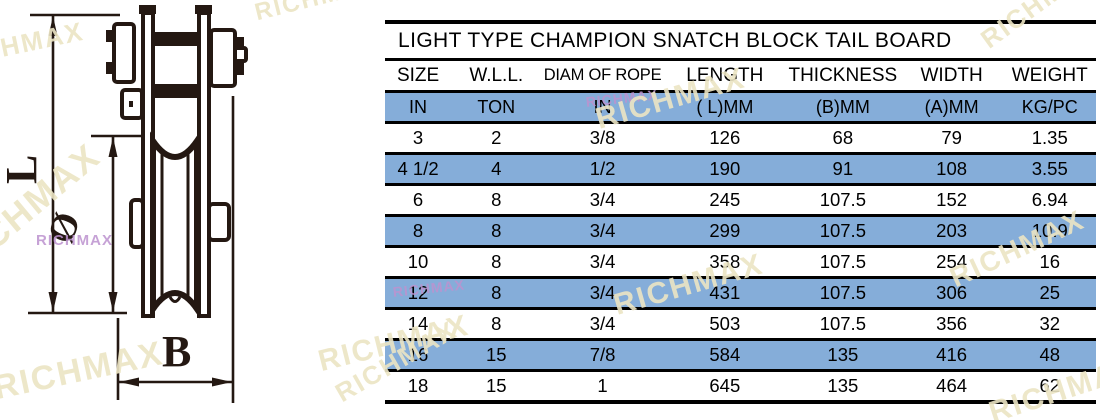 This screenshot has width=1100, height=420. I want to click on table-cell: 306, so click(952, 292).